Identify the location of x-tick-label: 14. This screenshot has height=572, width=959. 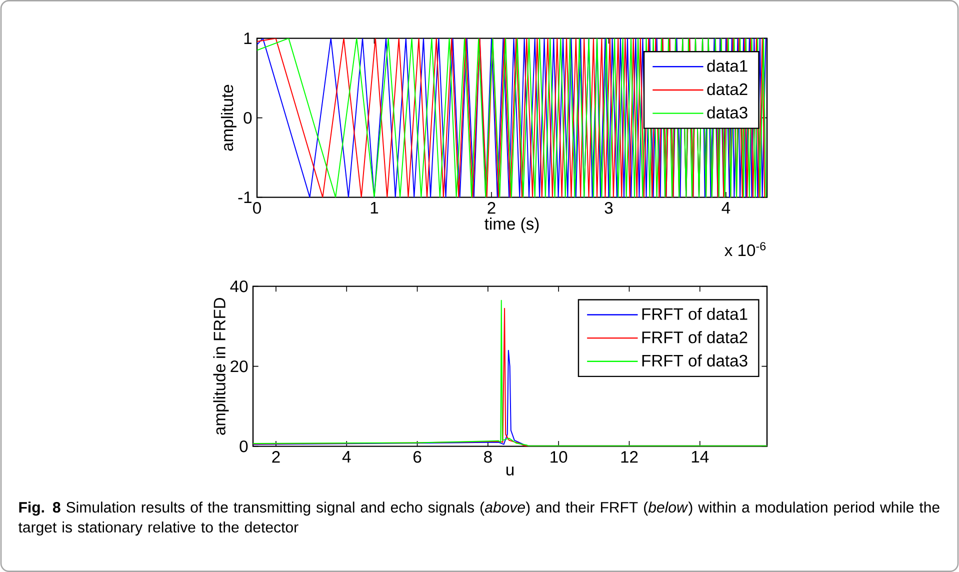
(700, 456).